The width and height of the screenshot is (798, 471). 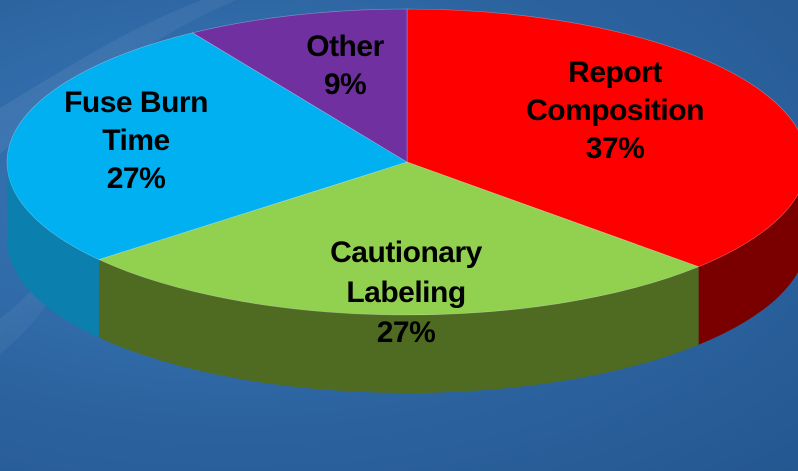 What do you see at coordinates (748, 269) in the screenshot?
I see `pie-side-report-composition` at bounding box center [748, 269].